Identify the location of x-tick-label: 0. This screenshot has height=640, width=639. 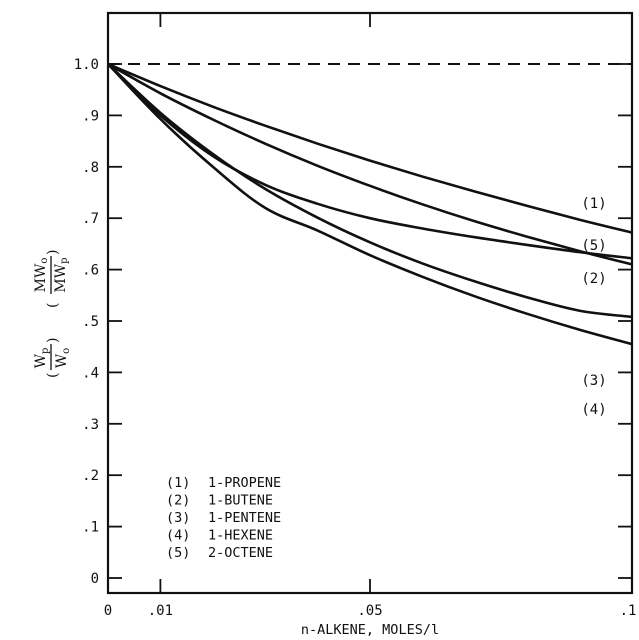
(108, 611).